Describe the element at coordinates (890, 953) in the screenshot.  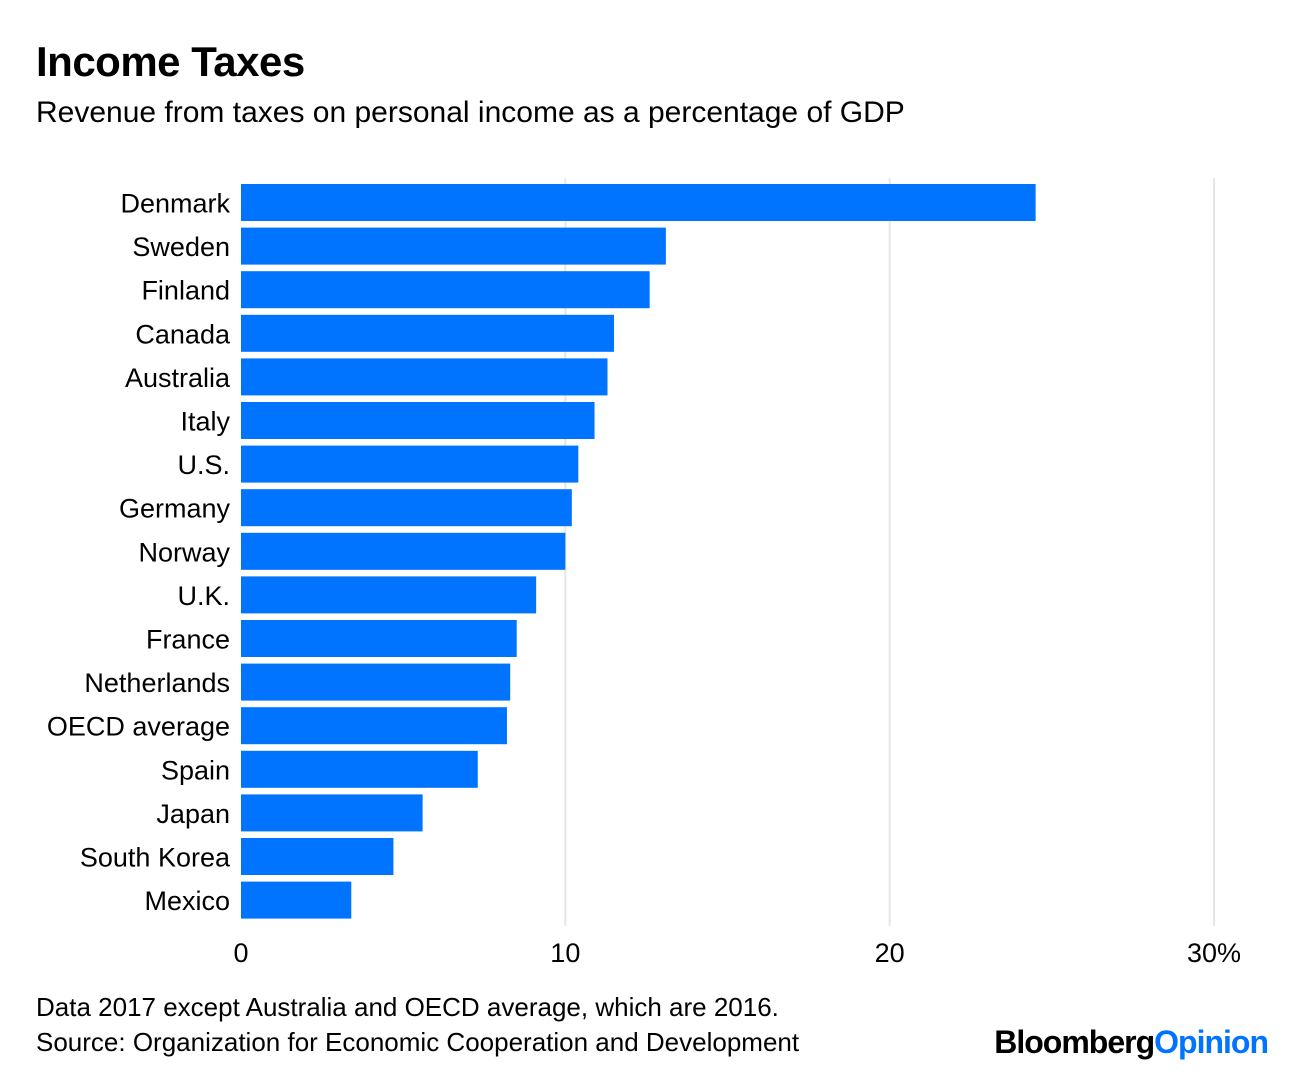
I see `x-tick-label: 20` at that location.